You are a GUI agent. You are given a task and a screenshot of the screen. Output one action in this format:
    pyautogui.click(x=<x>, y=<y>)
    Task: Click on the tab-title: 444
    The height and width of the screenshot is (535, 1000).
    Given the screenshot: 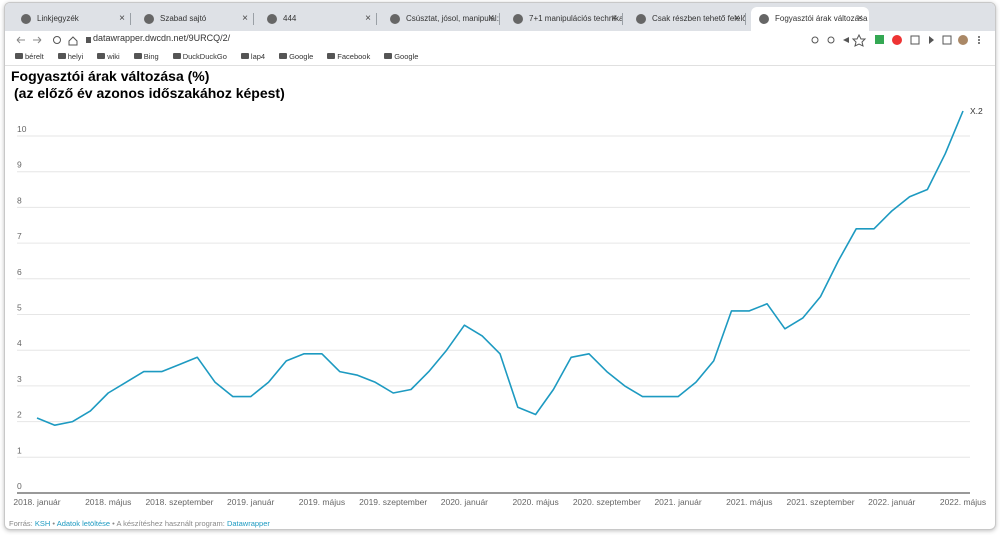 What is the action you would take?
    pyautogui.click(x=290, y=18)
    